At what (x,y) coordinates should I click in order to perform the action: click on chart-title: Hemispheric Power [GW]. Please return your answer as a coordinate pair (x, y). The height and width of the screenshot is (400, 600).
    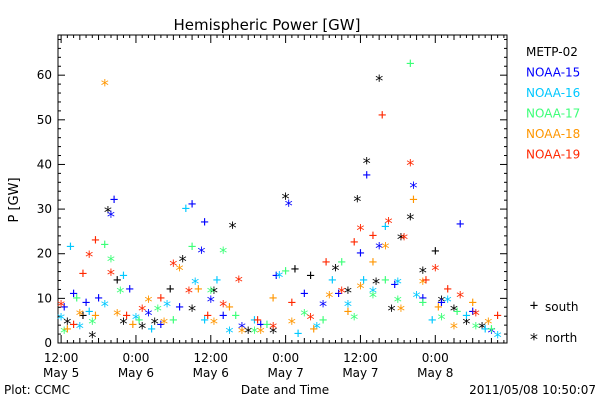
    Looking at the image, I should click on (267, 25).